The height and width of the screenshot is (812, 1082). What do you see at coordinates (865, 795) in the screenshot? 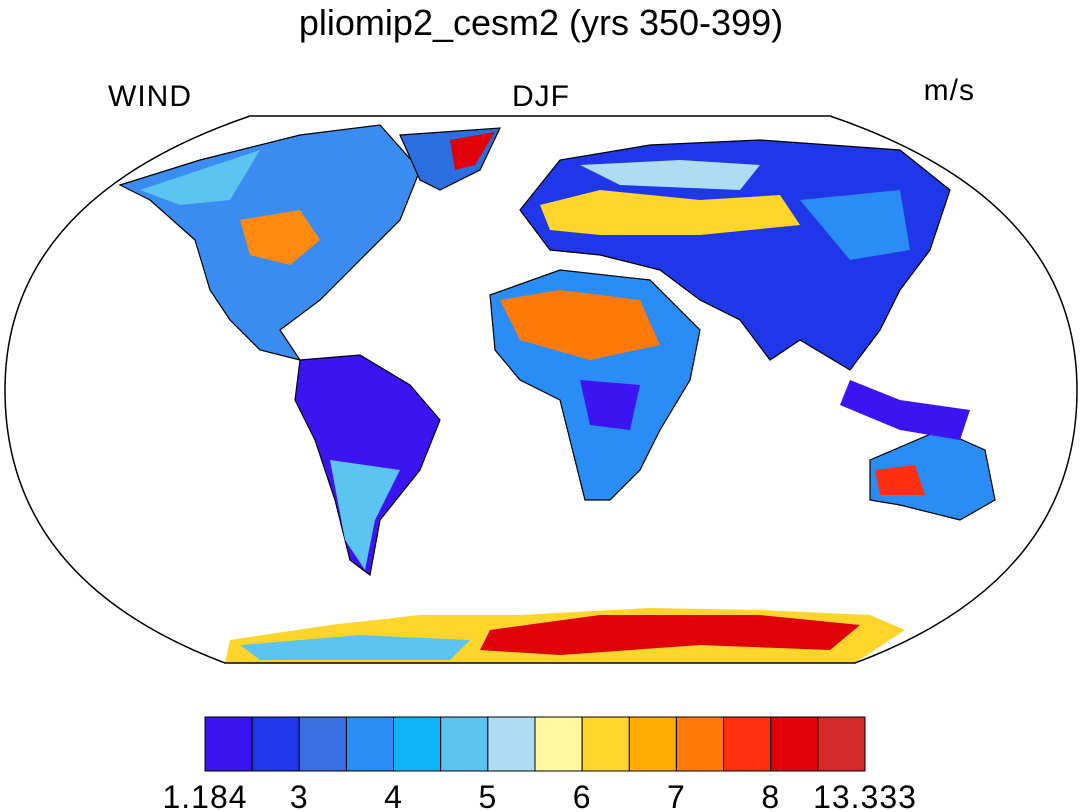
I see `colorbar-label: 13.333` at bounding box center [865, 795].